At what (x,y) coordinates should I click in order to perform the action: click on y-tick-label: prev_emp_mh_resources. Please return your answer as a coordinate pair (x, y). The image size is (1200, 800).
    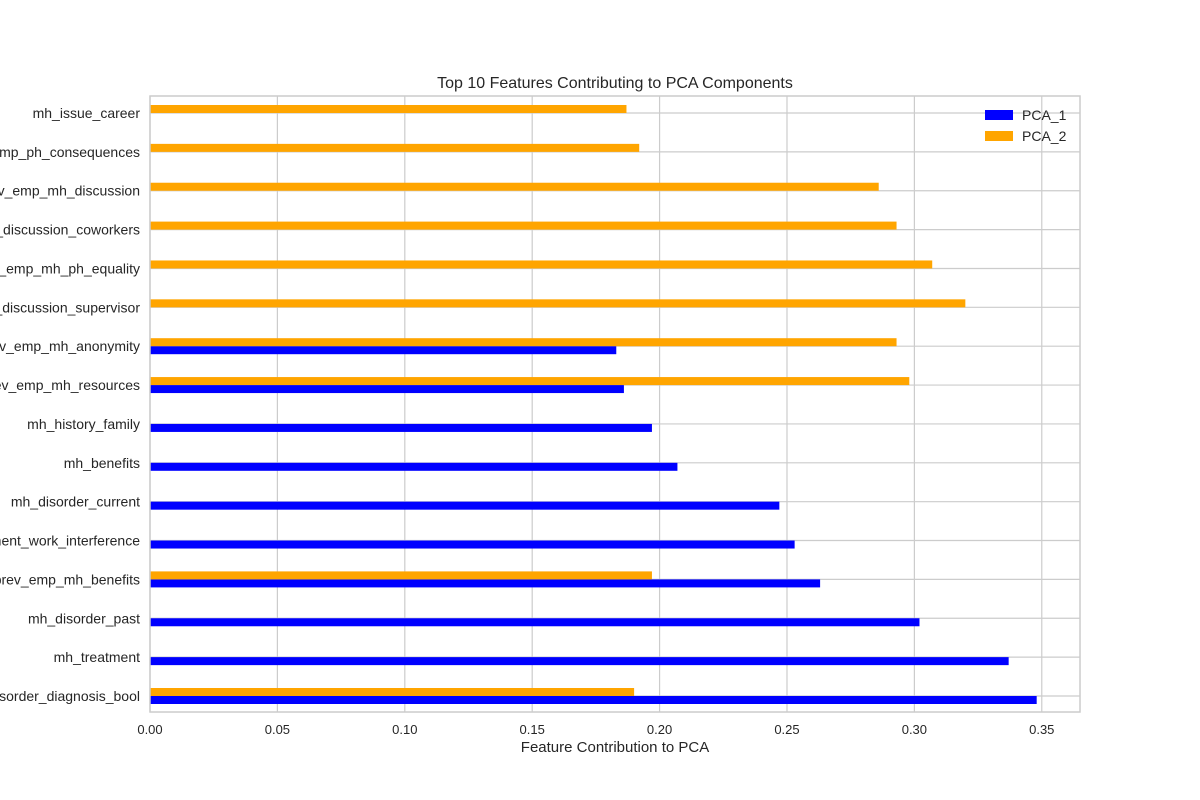
    Looking at the image, I should click on (70, 385).